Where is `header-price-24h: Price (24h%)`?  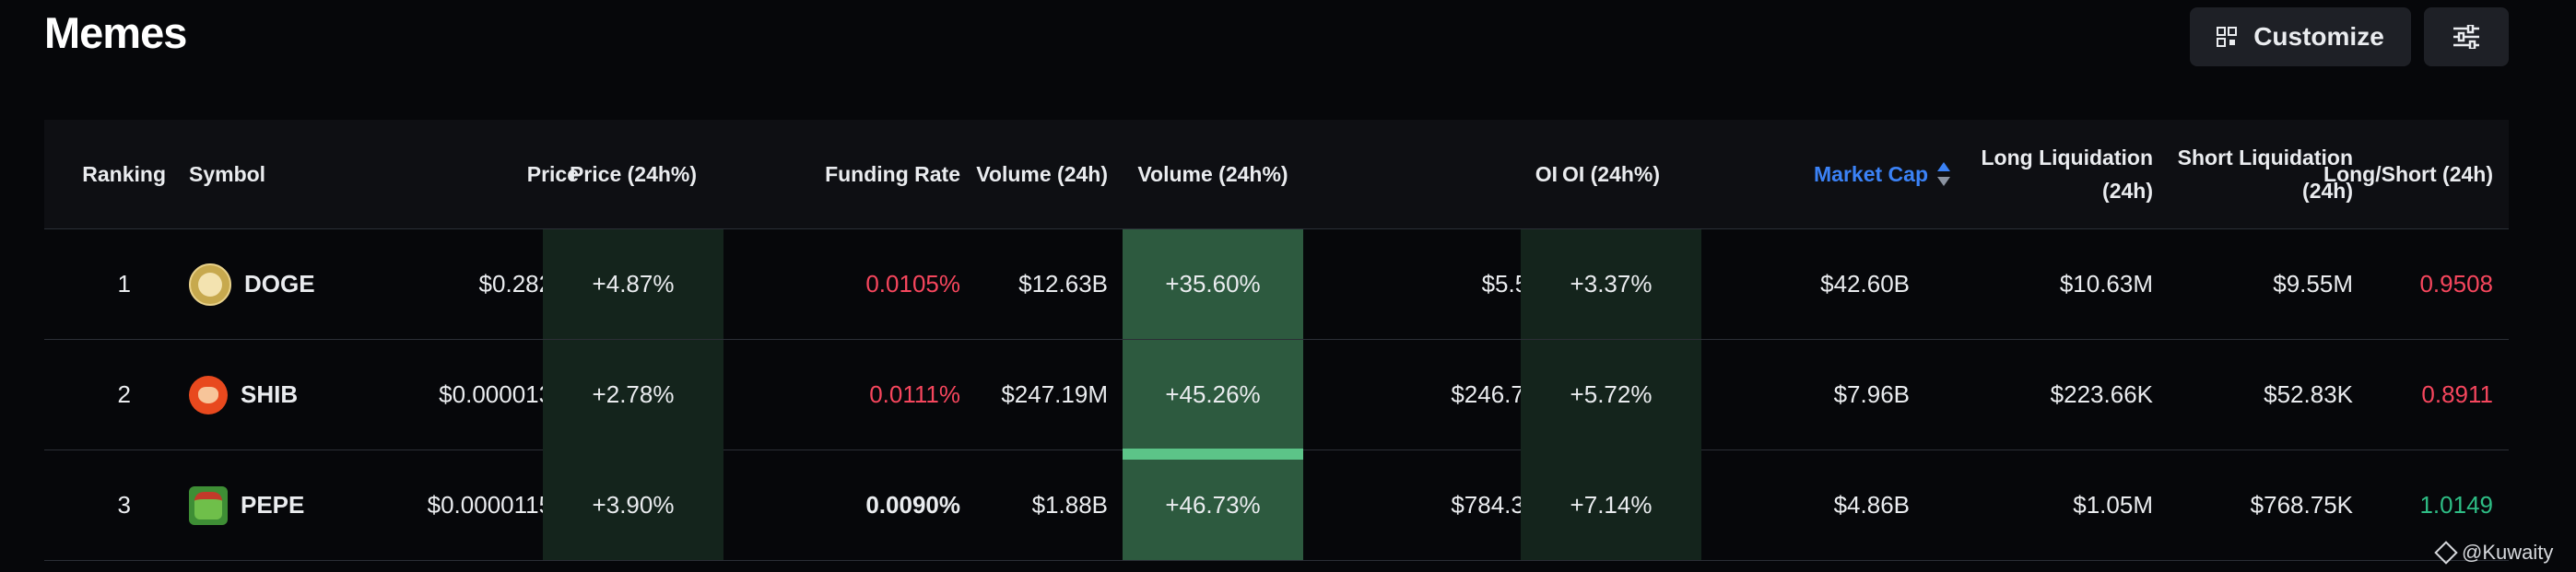
header-price-24h: Price (24h%) is located at coordinates (633, 174).